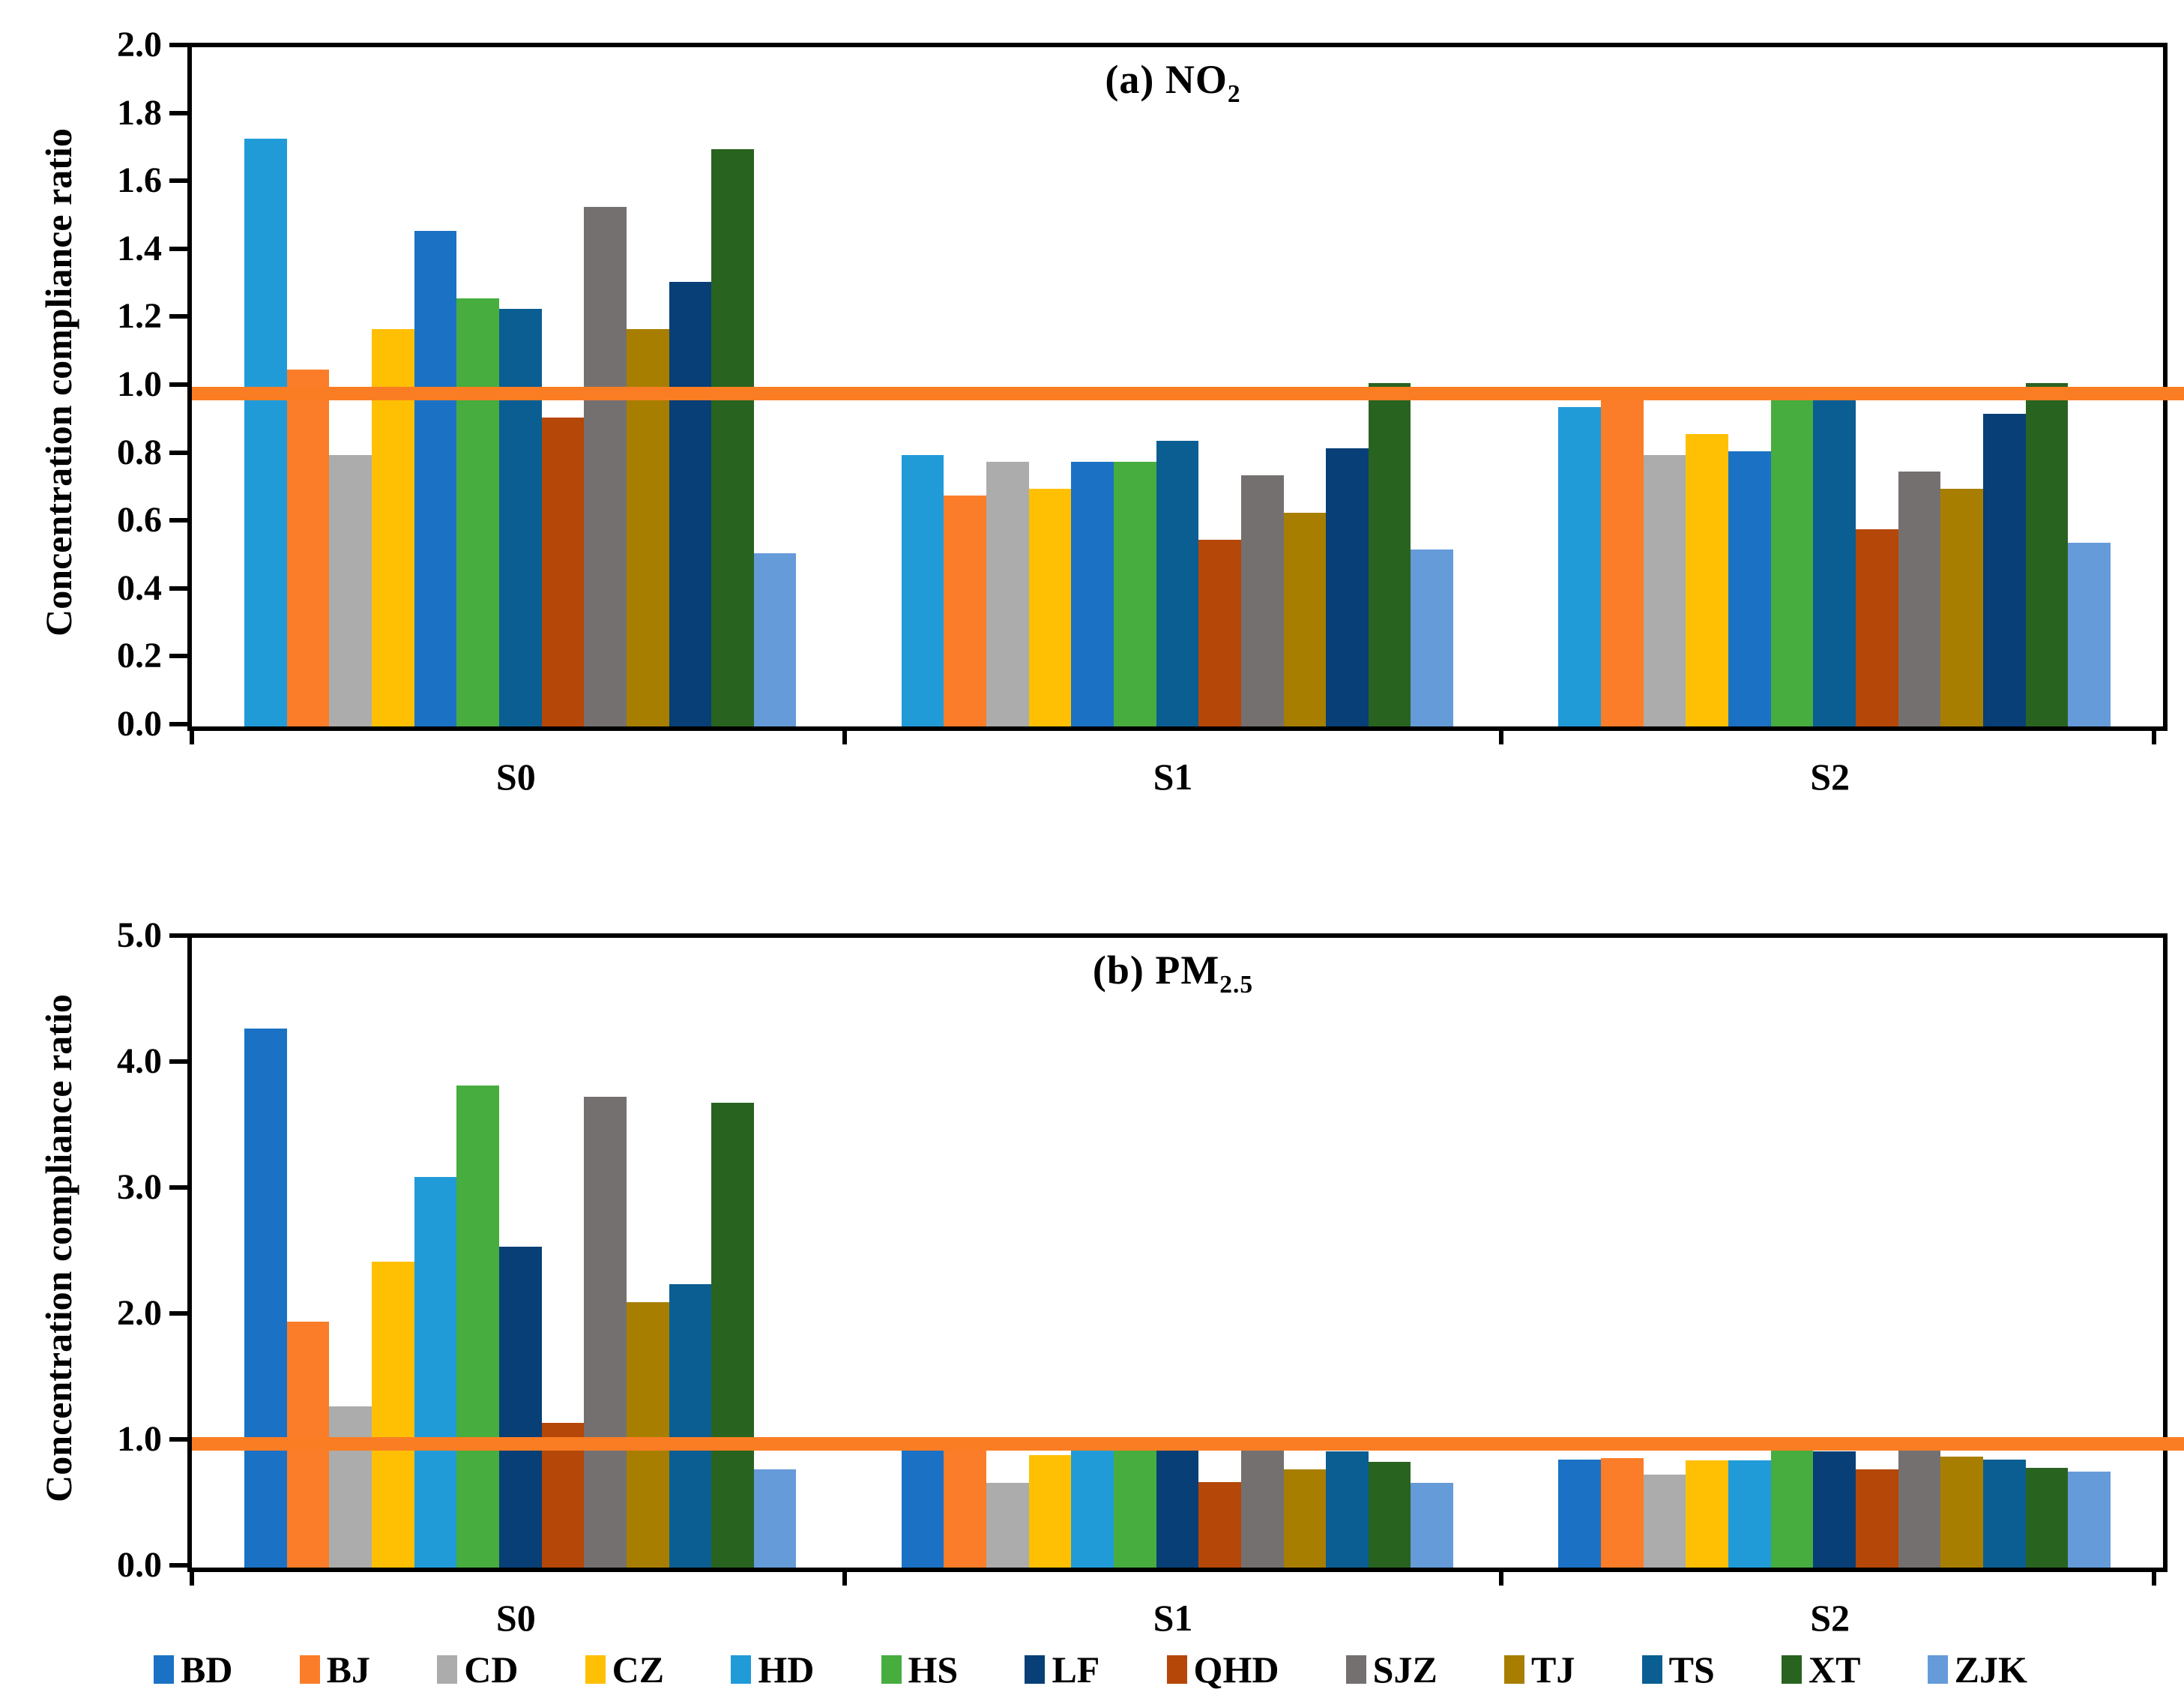 The height and width of the screenshot is (1707, 2184). I want to click on bar-LF-S1-a, so click(1347, 587).